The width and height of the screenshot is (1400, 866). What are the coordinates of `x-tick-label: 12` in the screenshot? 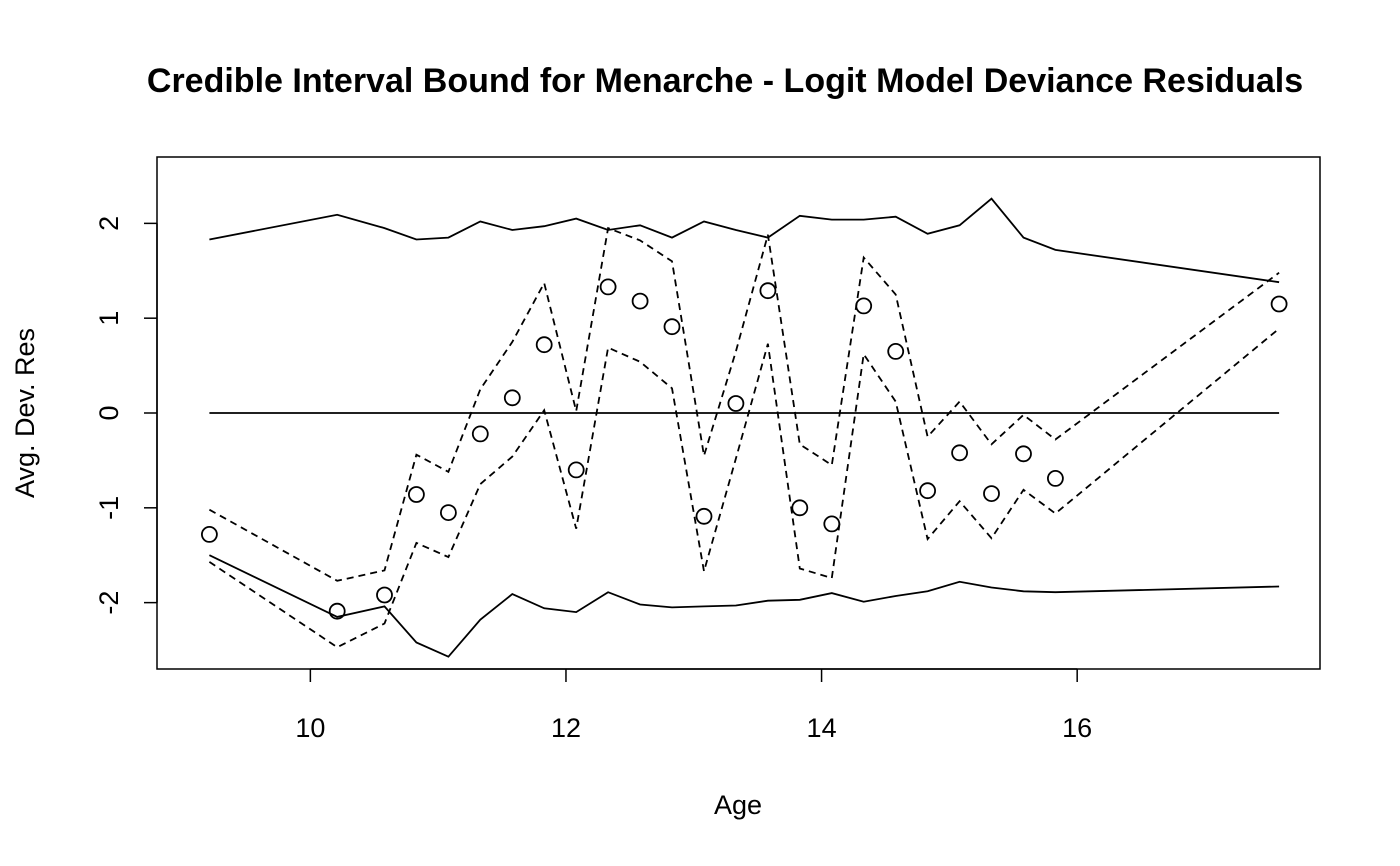 It's located at (566, 728).